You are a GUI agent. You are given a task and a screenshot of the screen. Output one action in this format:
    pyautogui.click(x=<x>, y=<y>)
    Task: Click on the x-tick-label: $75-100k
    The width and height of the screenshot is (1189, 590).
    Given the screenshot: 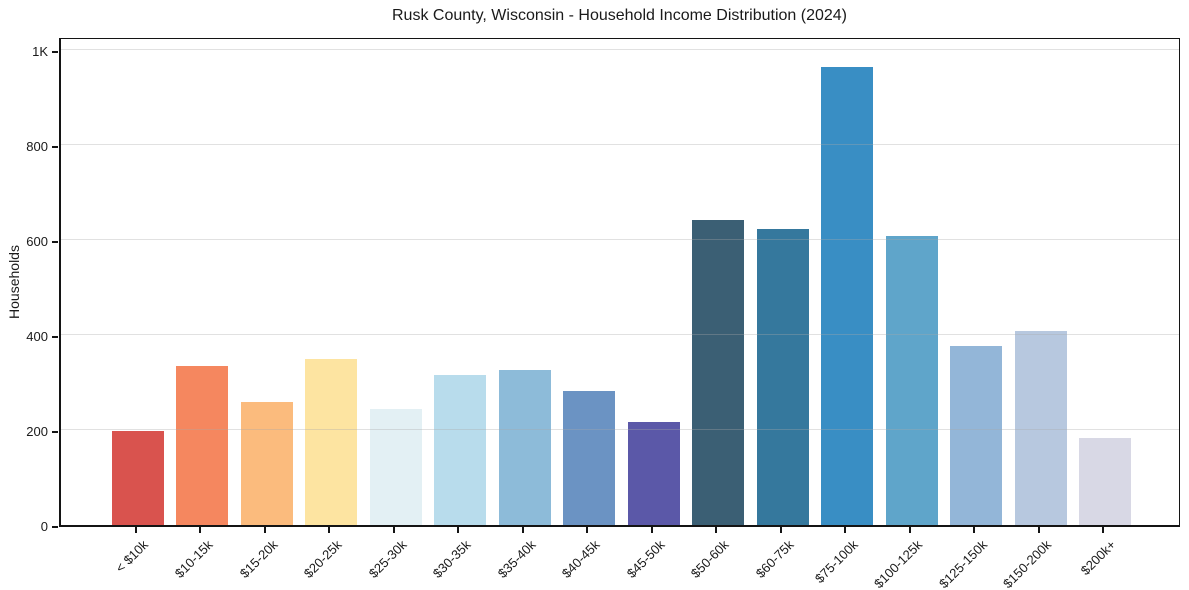 What is the action you would take?
    pyautogui.click(x=836, y=561)
    